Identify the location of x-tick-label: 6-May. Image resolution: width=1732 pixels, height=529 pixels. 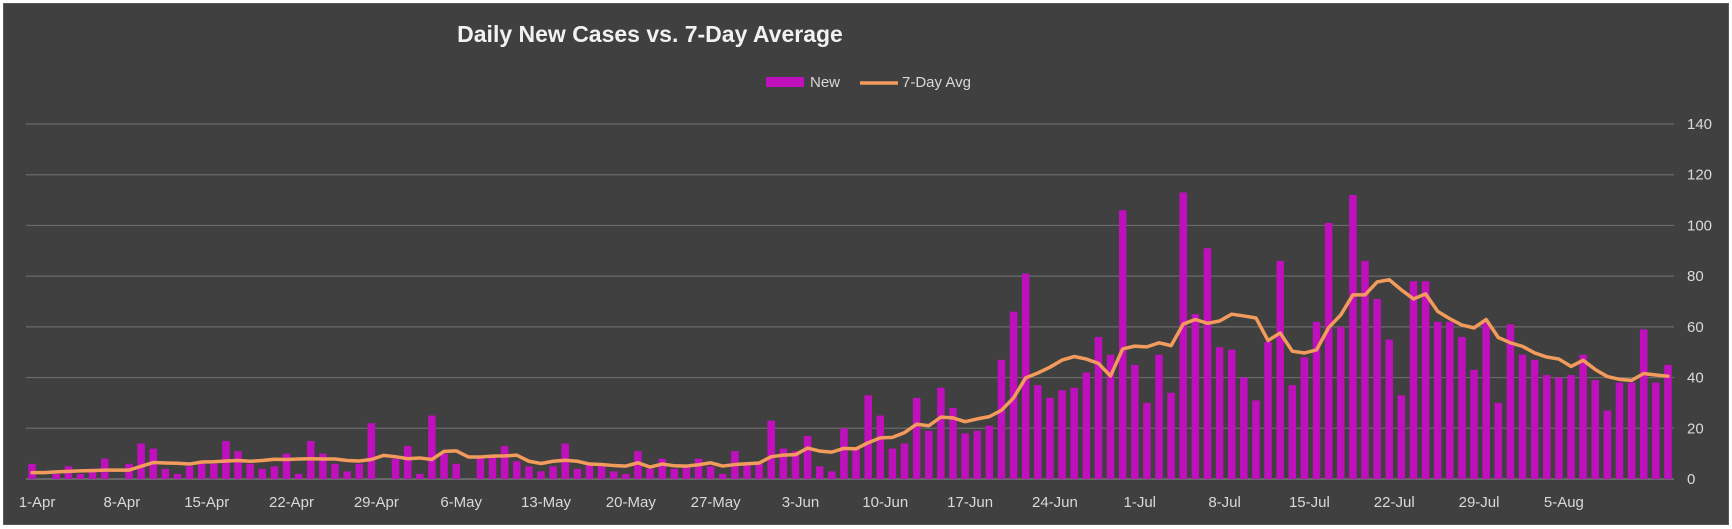
(461, 502).